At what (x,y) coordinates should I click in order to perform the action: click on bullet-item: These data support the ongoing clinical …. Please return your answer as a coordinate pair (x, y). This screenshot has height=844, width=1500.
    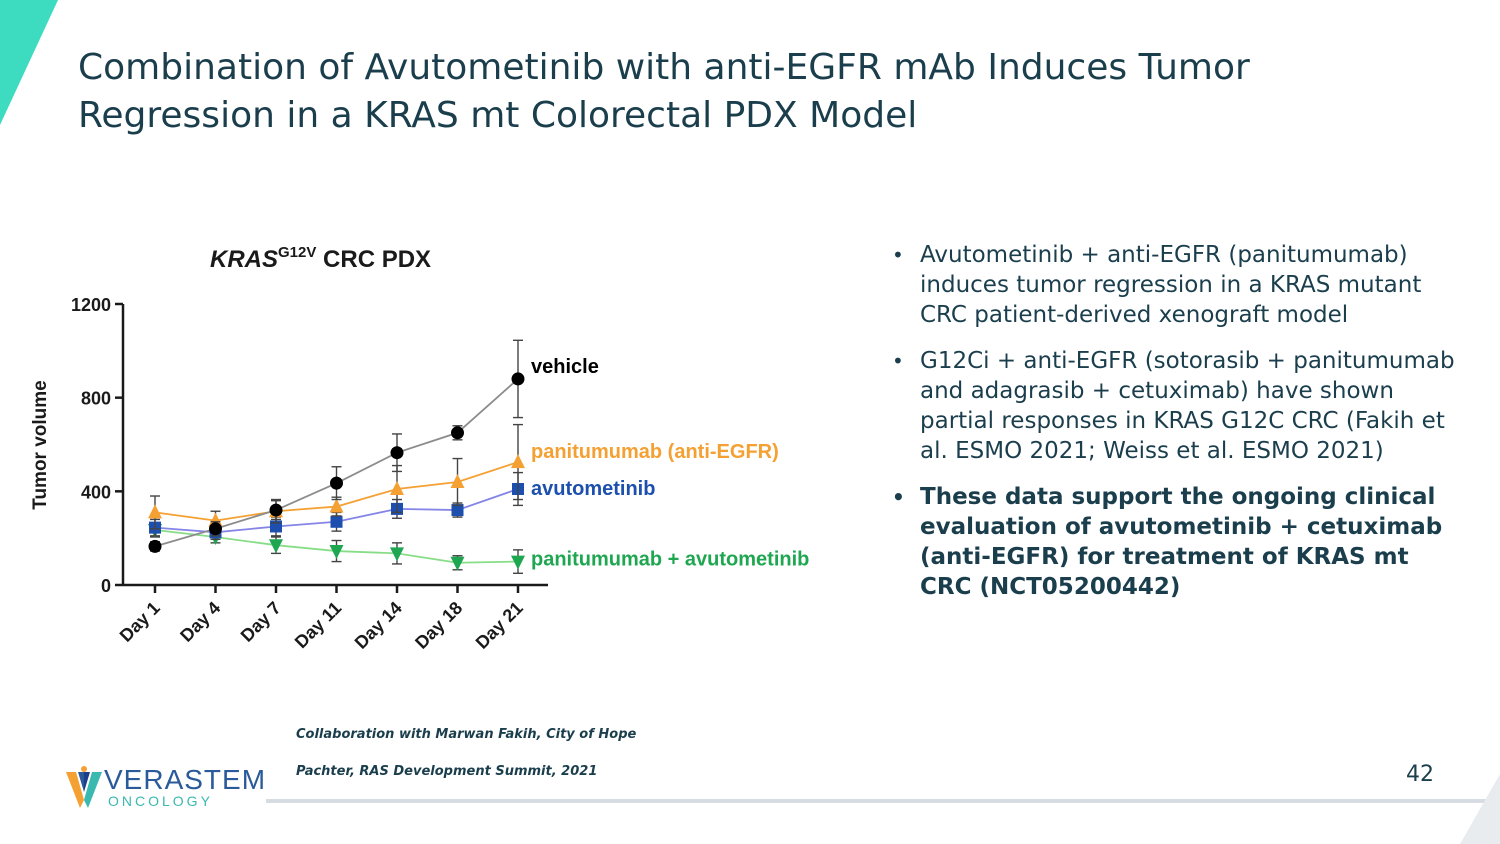
    Looking at the image, I should click on (1175, 542).